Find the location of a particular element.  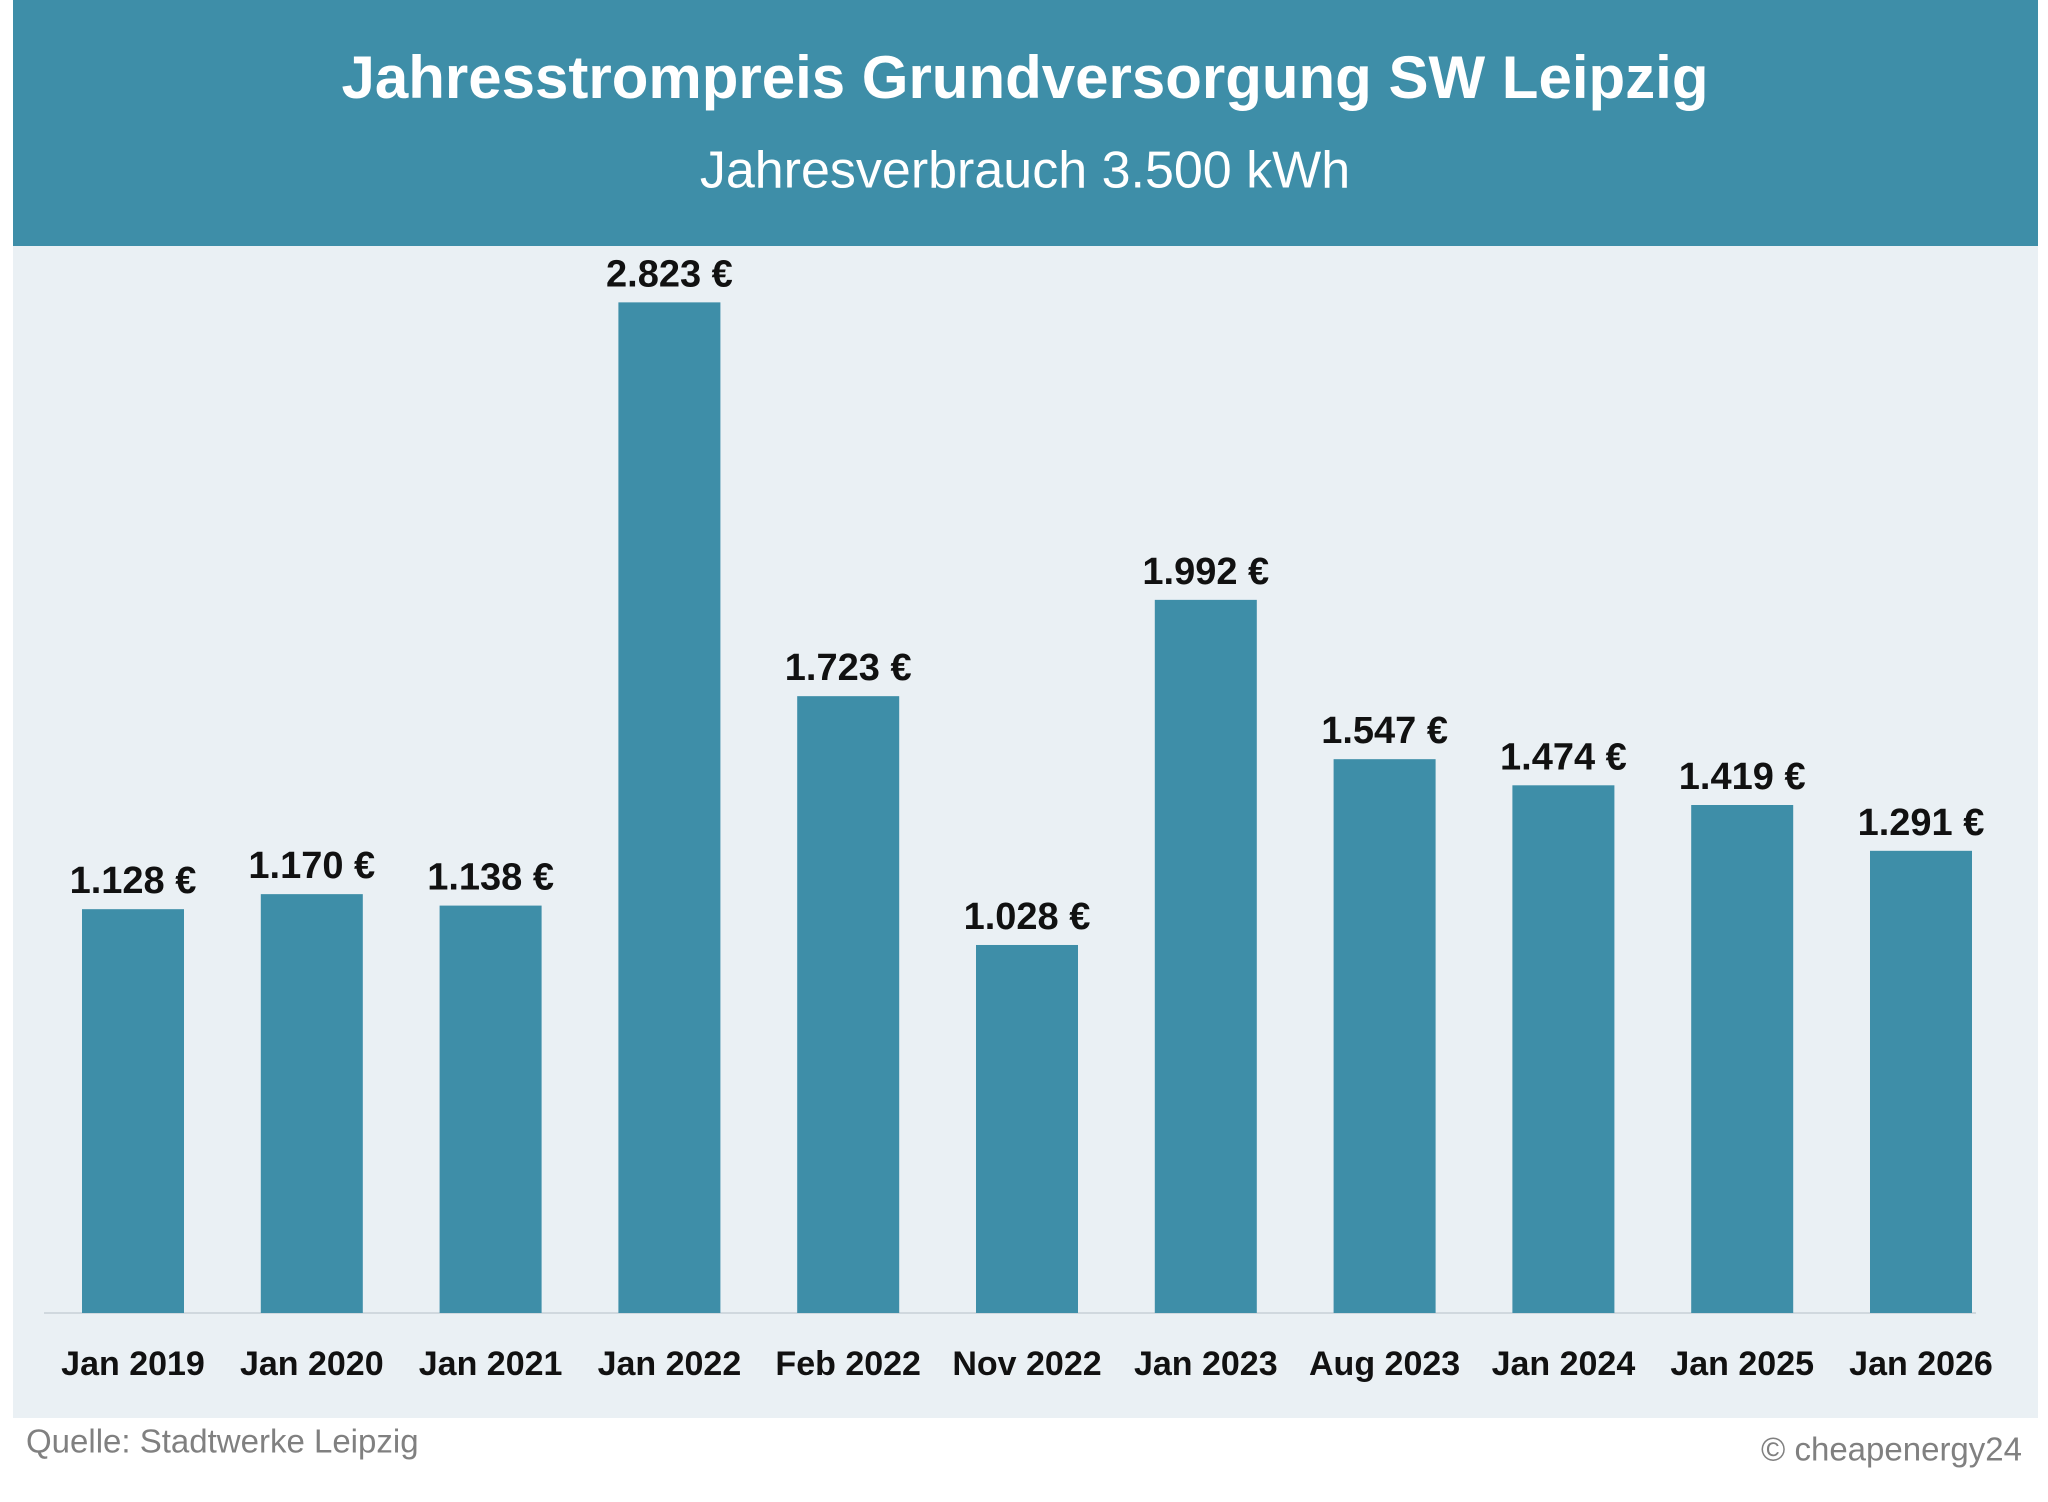

x-tick-label: Jan 2023 is located at coordinates (1206, 1364).